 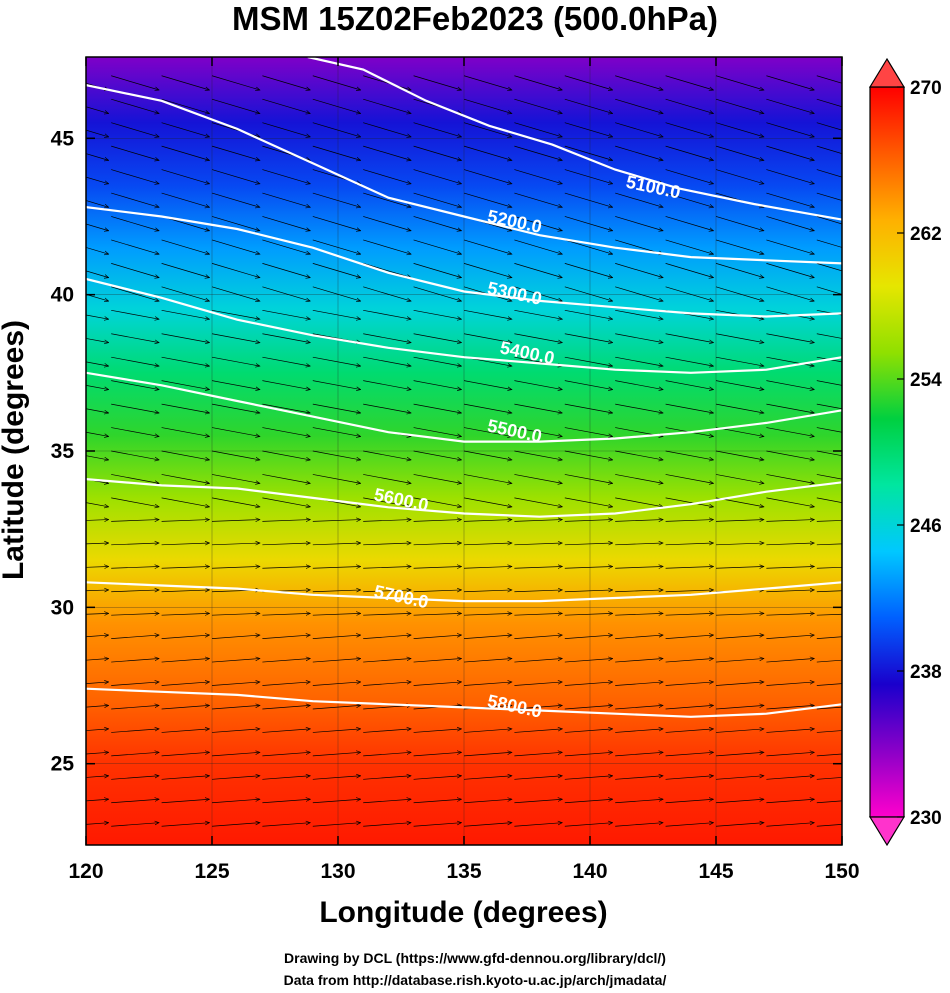 What do you see at coordinates (926, 88) in the screenshot?
I see `colorbar-tick-label: 270` at bounding box center [926, 88].